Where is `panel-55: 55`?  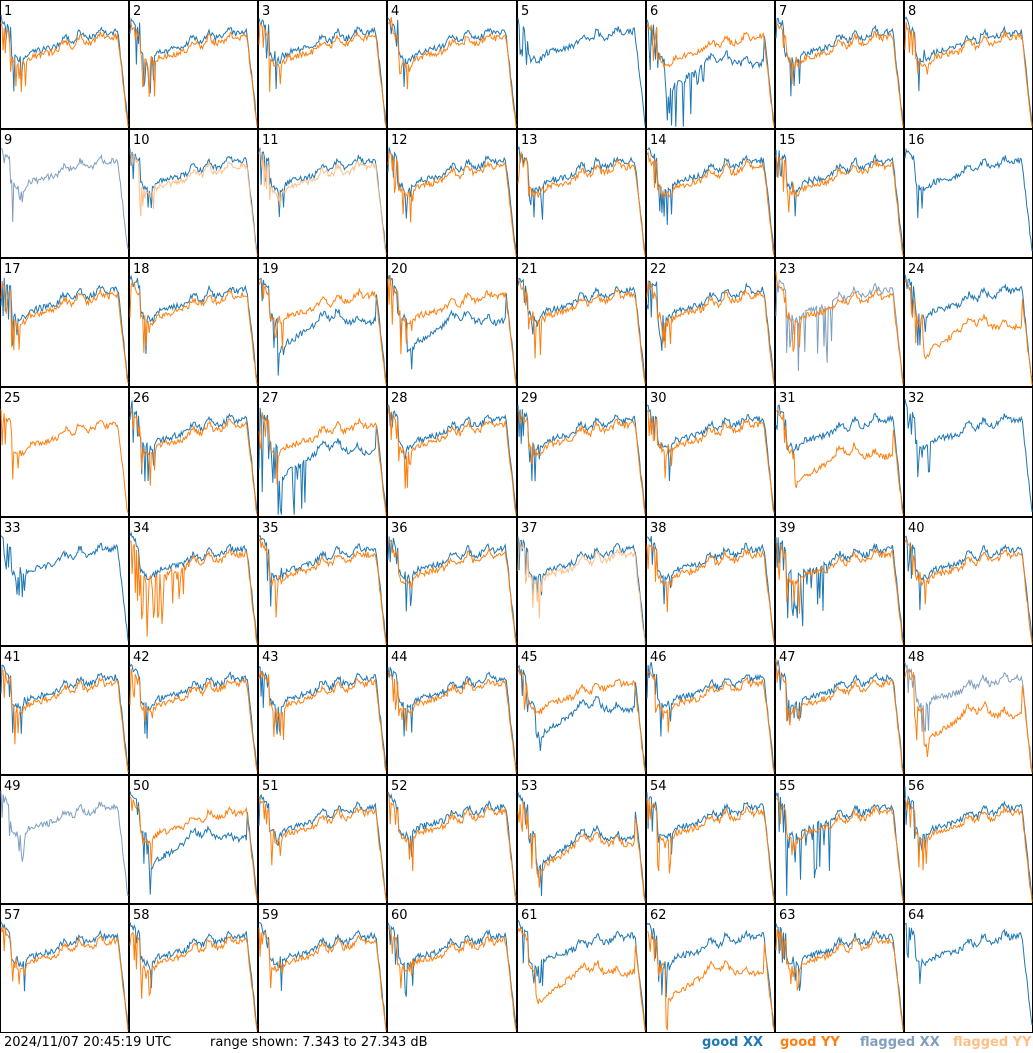 panel-55: 55 is located at coordinates (839, 839).